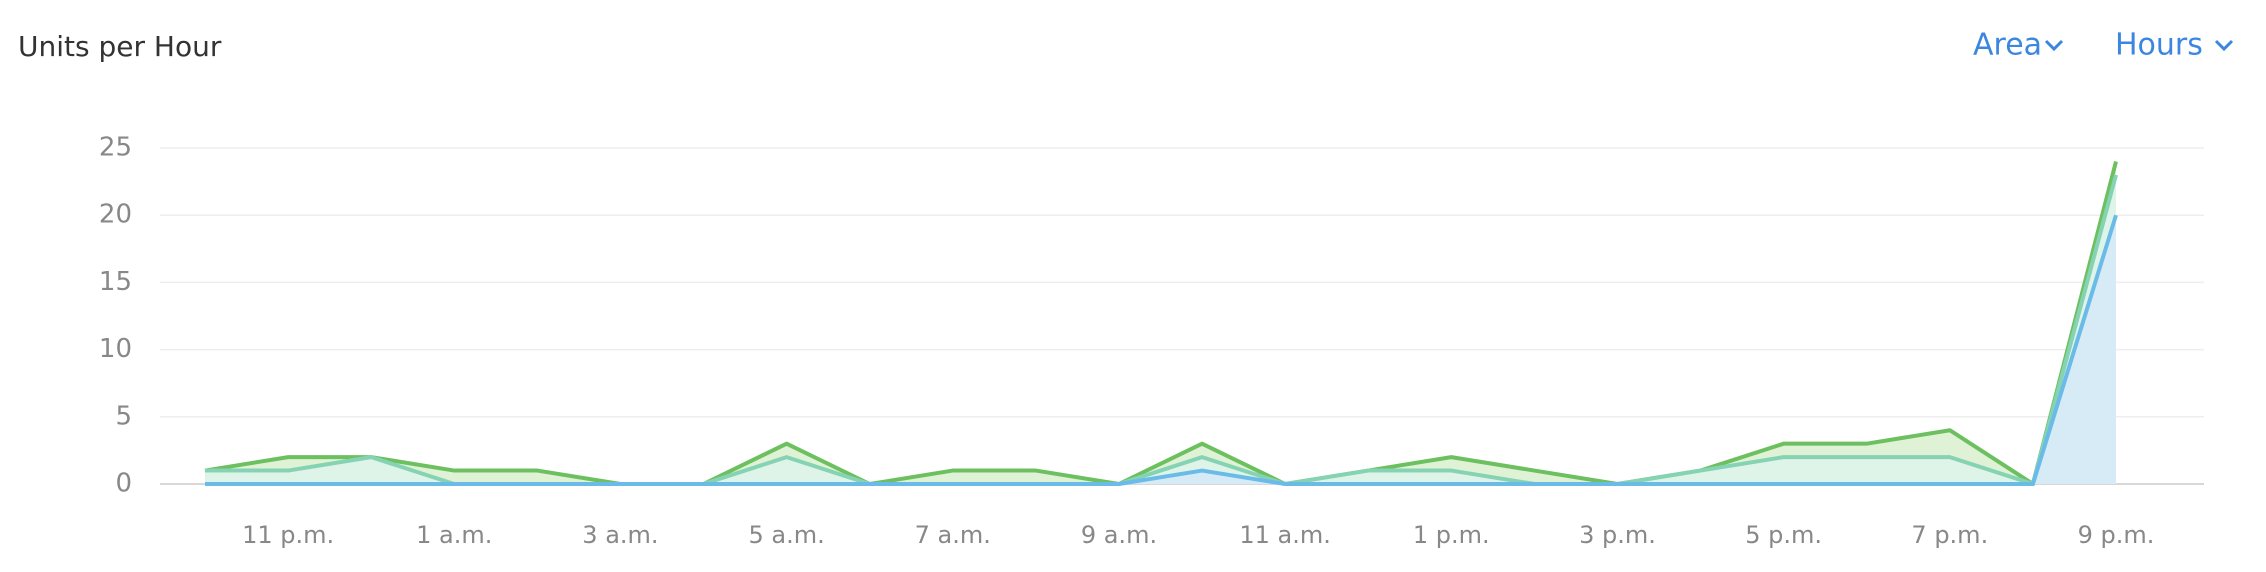  Describe the element at coordinates (786, 535) in the screenshot. I see `x-tick-label: 5 a.m.` at that location.